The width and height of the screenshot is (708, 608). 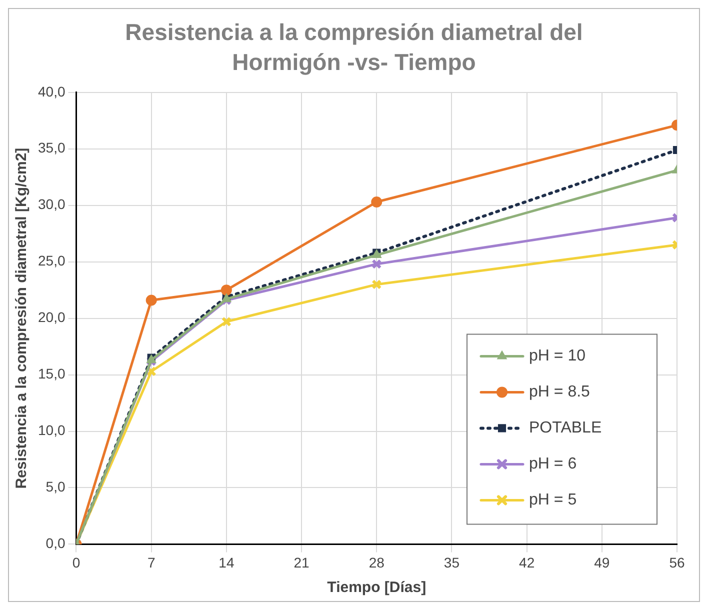 What do you see at coordinates (553, 464) in the screenshot?
I see `legend-label: pH = 6` at bounding box center [553, 464].